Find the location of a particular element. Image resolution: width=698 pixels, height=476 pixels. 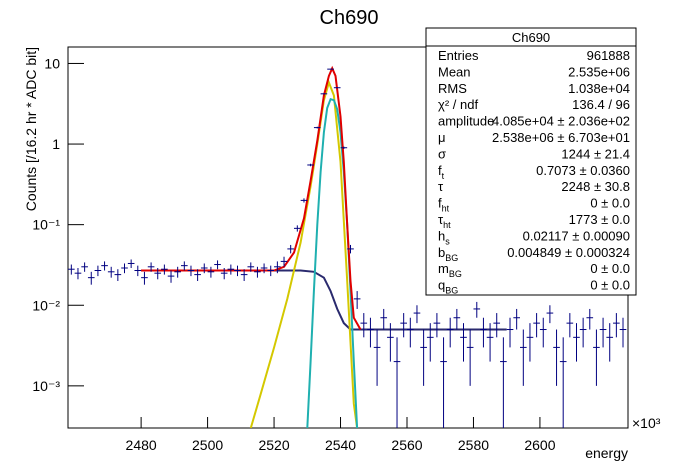

stats-value: 1773 ± 0.0 is located at coordinates (599, 219).